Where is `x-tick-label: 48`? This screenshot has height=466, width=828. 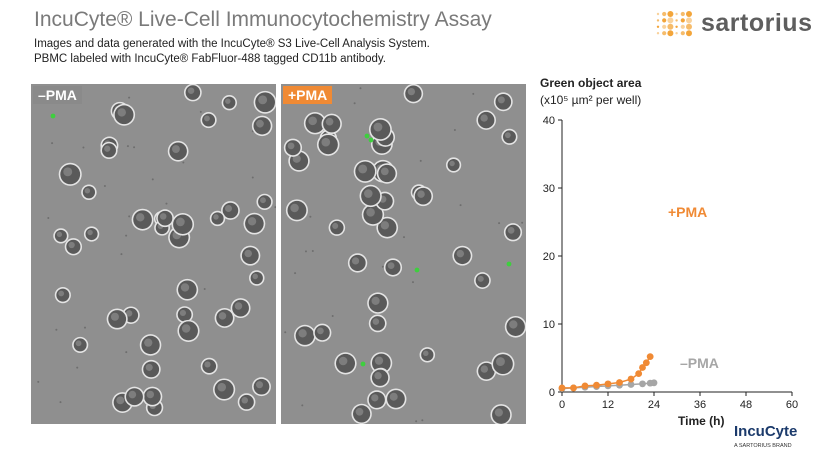
x-tick-label: 48 is located at coordinates (746, 405).